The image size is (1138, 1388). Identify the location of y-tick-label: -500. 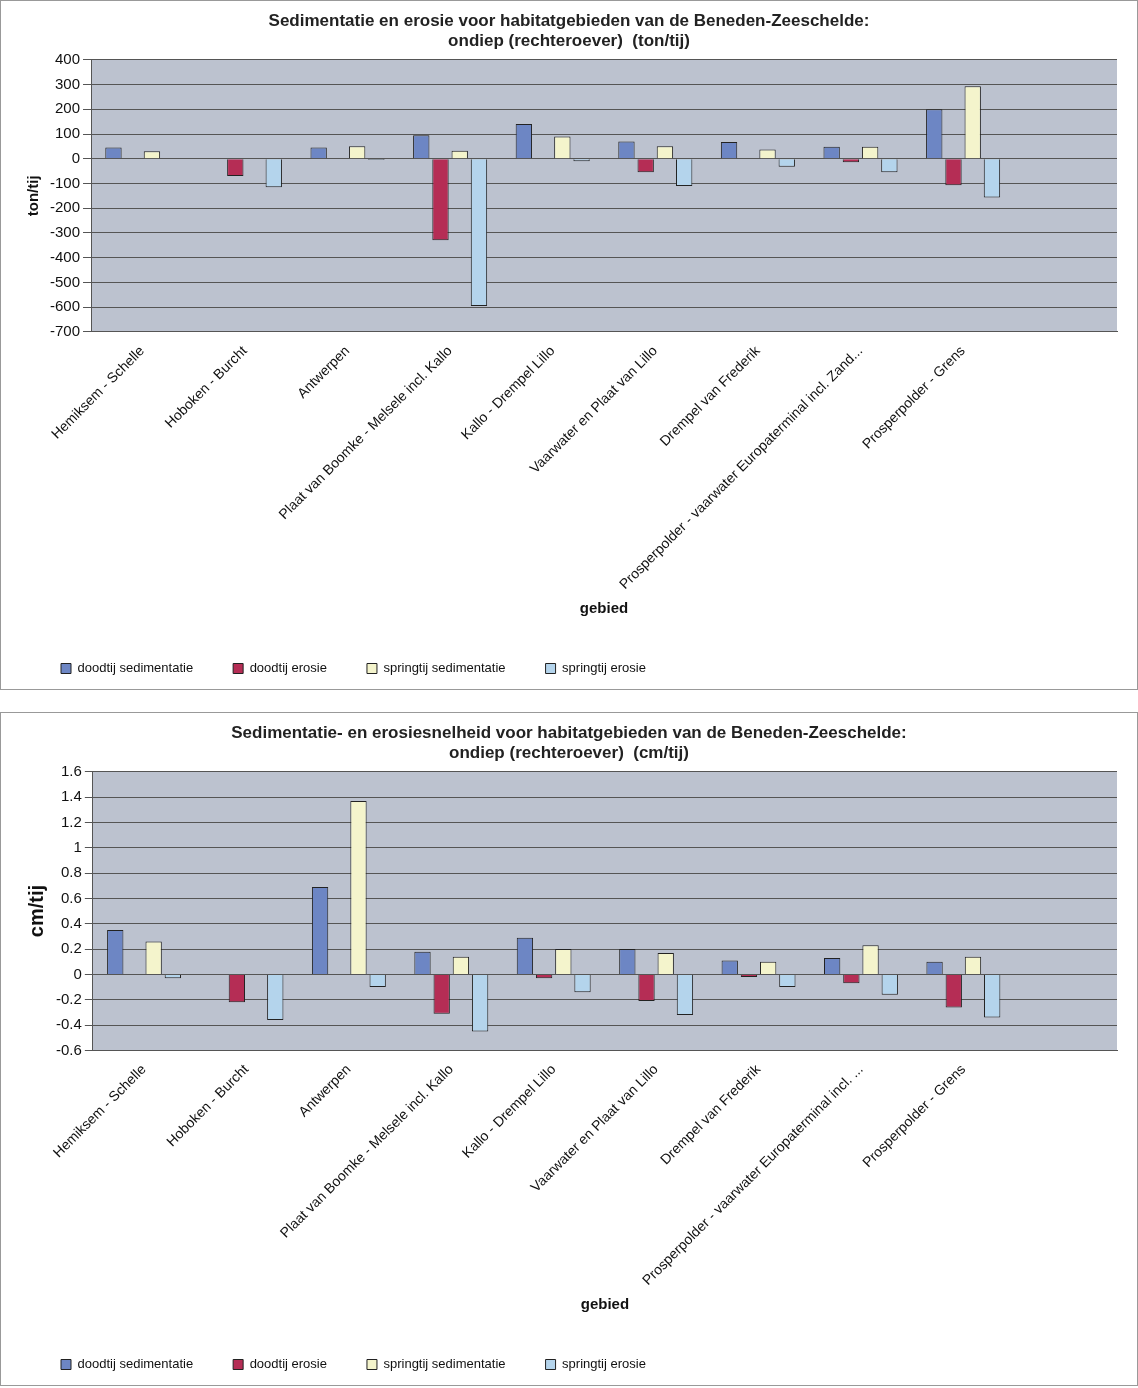
(65, 281).